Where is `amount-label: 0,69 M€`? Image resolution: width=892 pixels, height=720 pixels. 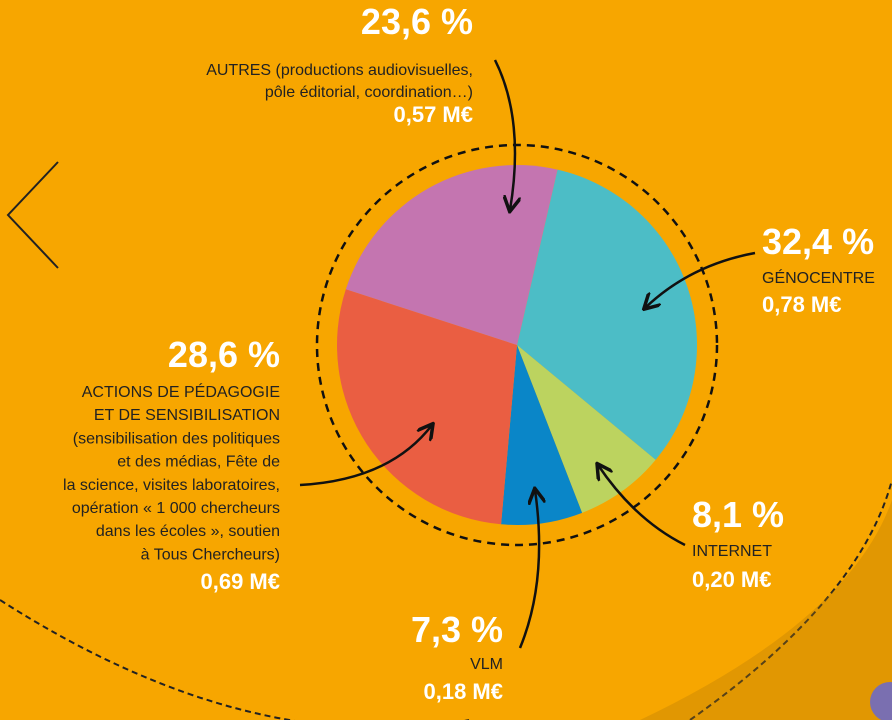
amount-label: 0,69 M€ is located at coordinates (241, 581).